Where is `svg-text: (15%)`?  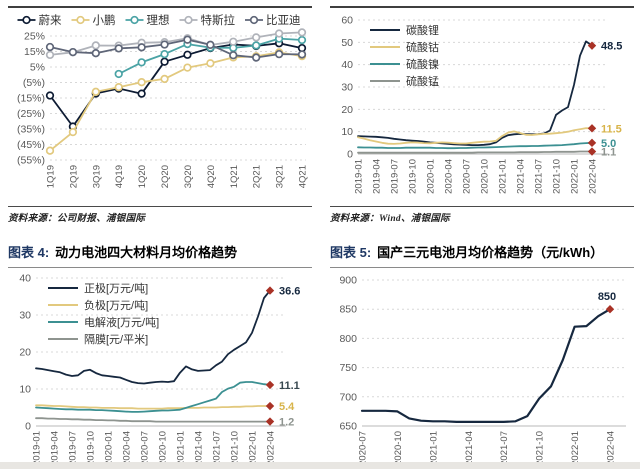
svg-text: (15%) is located at coordinates (31, 99).